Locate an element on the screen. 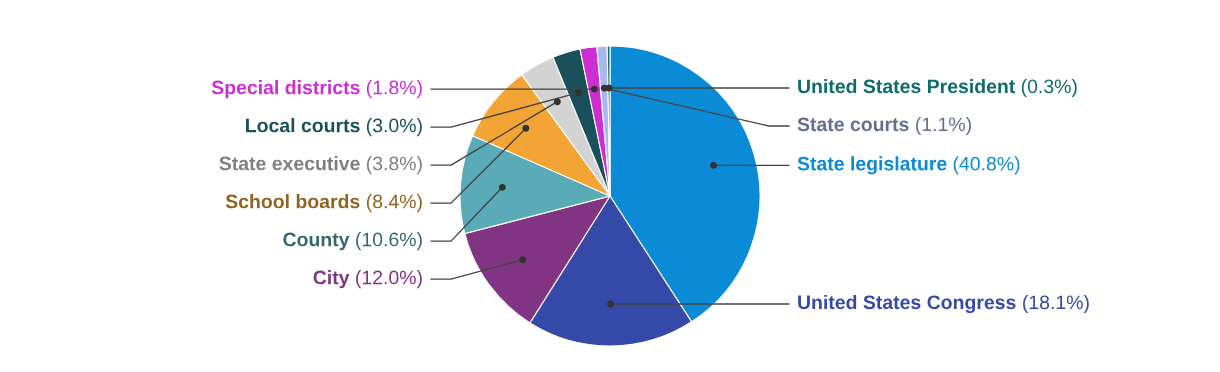 Image resolution: width=1220 pixels, height=372 pixels. data-label: (3.0%) is located at coordinates (394, 127).